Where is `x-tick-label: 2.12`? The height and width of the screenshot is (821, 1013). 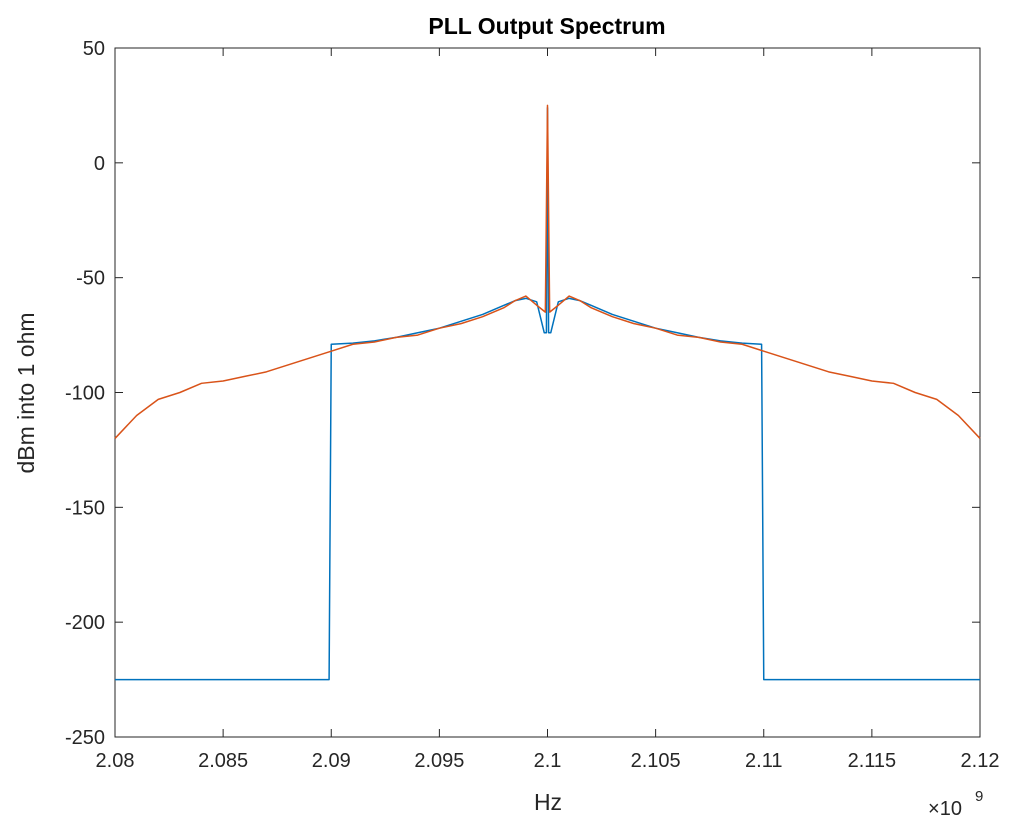
x-tick-label: 2.12 is located at coordinates (980, 761).